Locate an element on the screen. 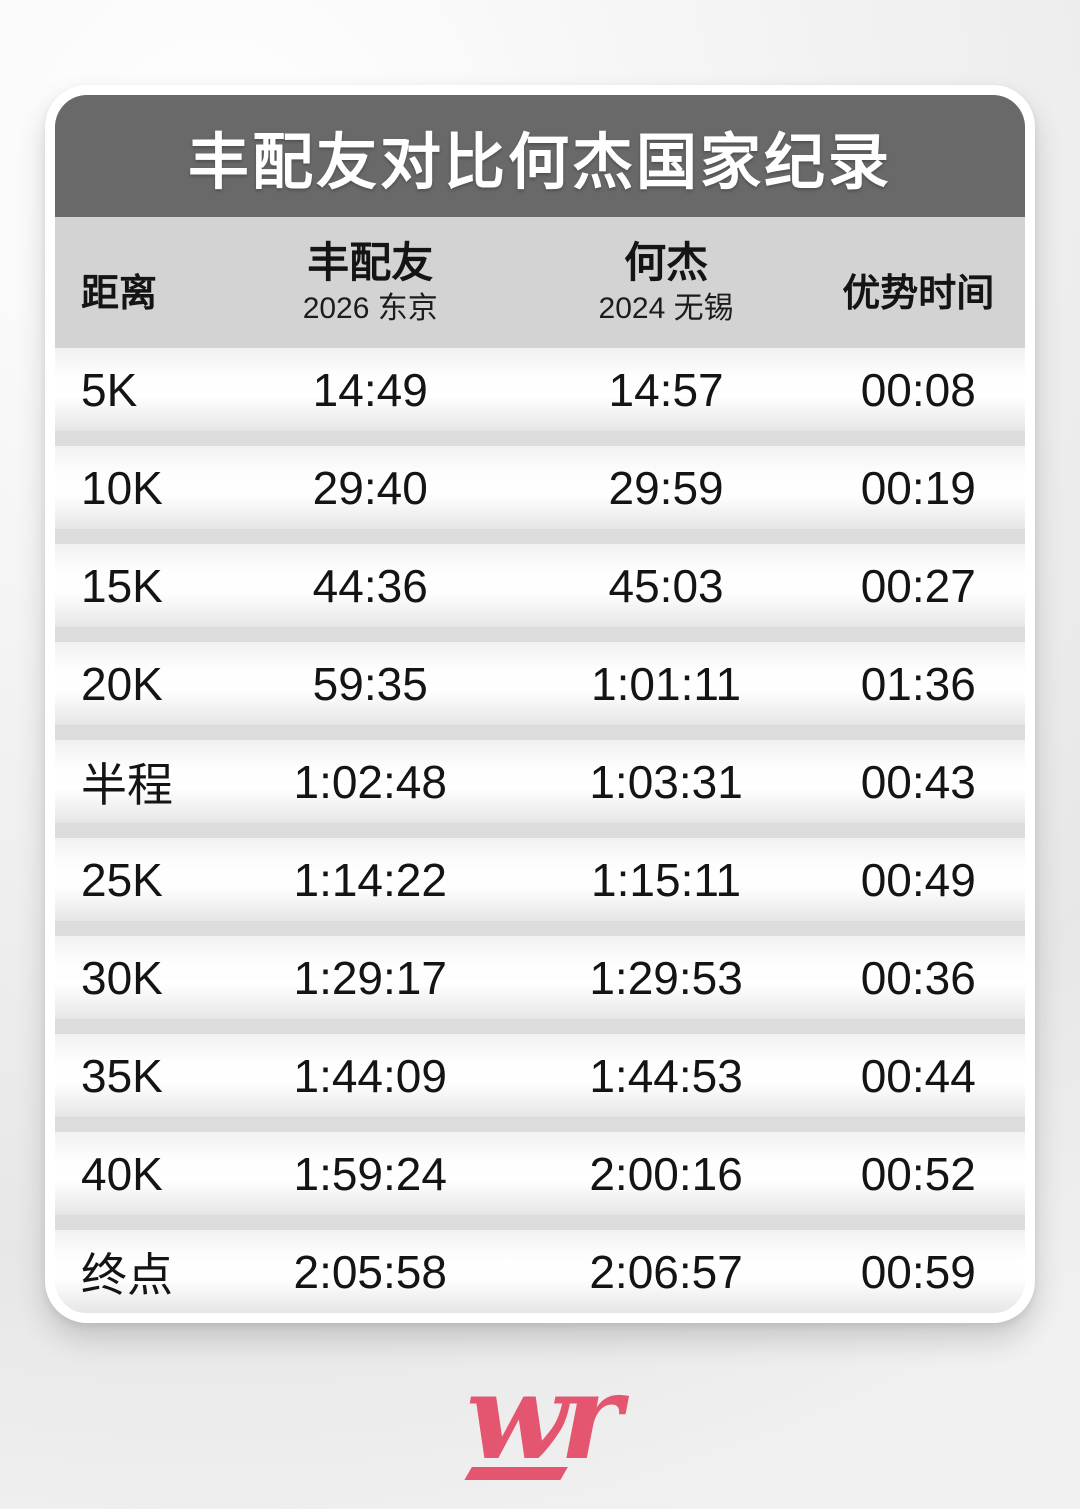 The width and height of the screenshot is (1080, 1509). advantage-time-cell: 00:19 is located at coordinates (918, 487).